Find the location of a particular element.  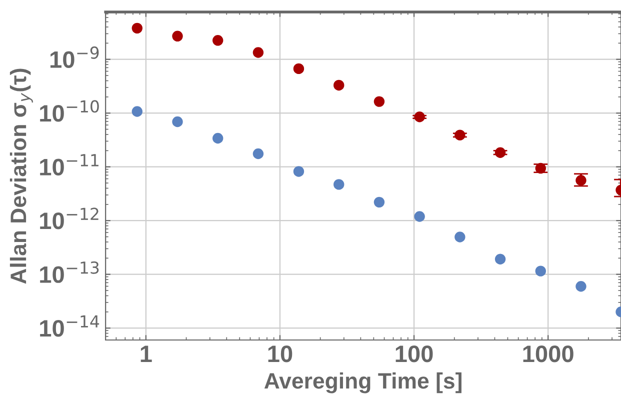

x-axis-title: Avereging Time [s] is located at coordinates (363, 383).